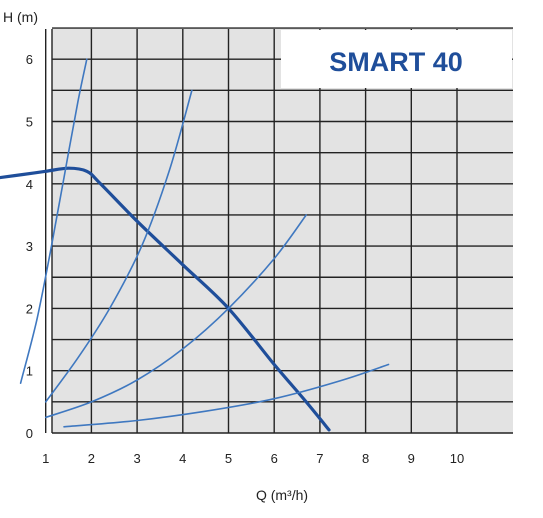 The image size is (543, 518). What do you see at coordinates (365, 458) in the screenshot?
I see `x-tick-label: 8` at bounding box center [365, 458].